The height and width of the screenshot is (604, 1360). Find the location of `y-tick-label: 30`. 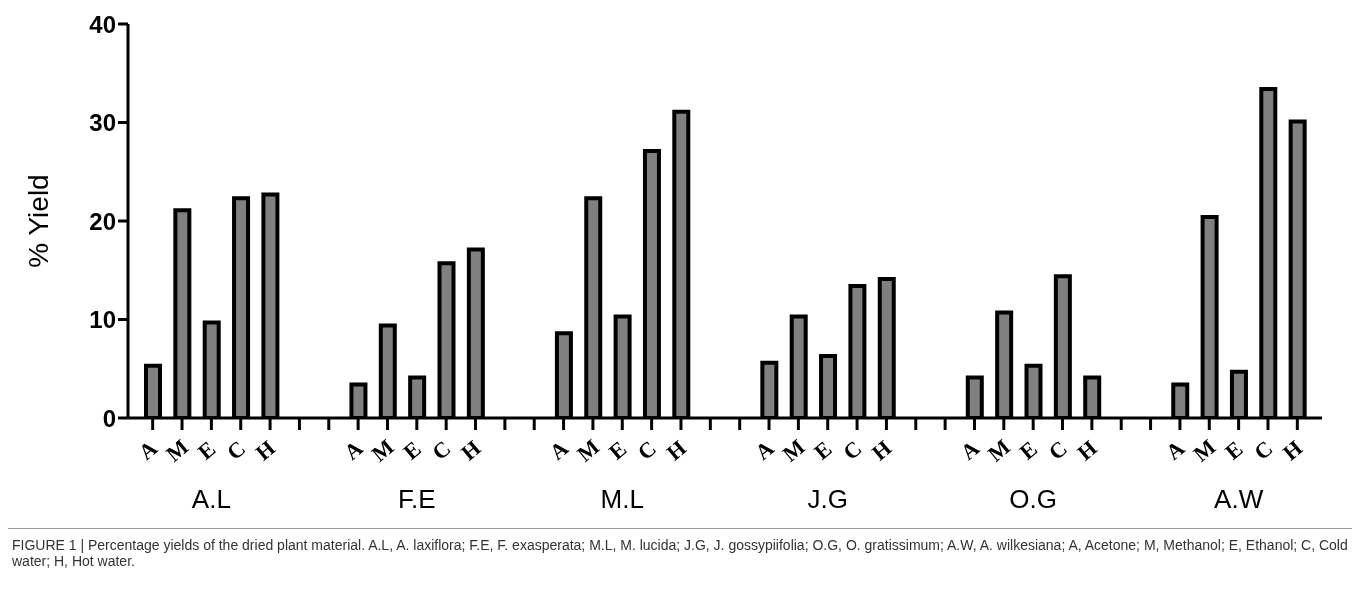

y-tick-label: 30 is located at coordinates (102, 123).